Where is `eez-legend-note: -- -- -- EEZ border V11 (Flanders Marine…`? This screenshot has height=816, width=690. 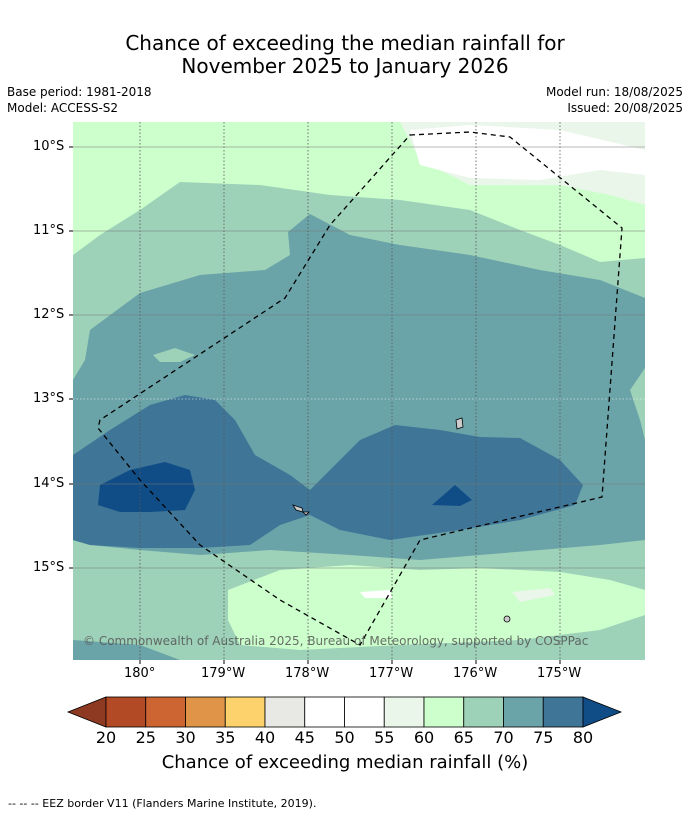
eez-legend-note: -- -- -- EEZ border V11 (Flanders Marine… is located at coordinates (162, 803).